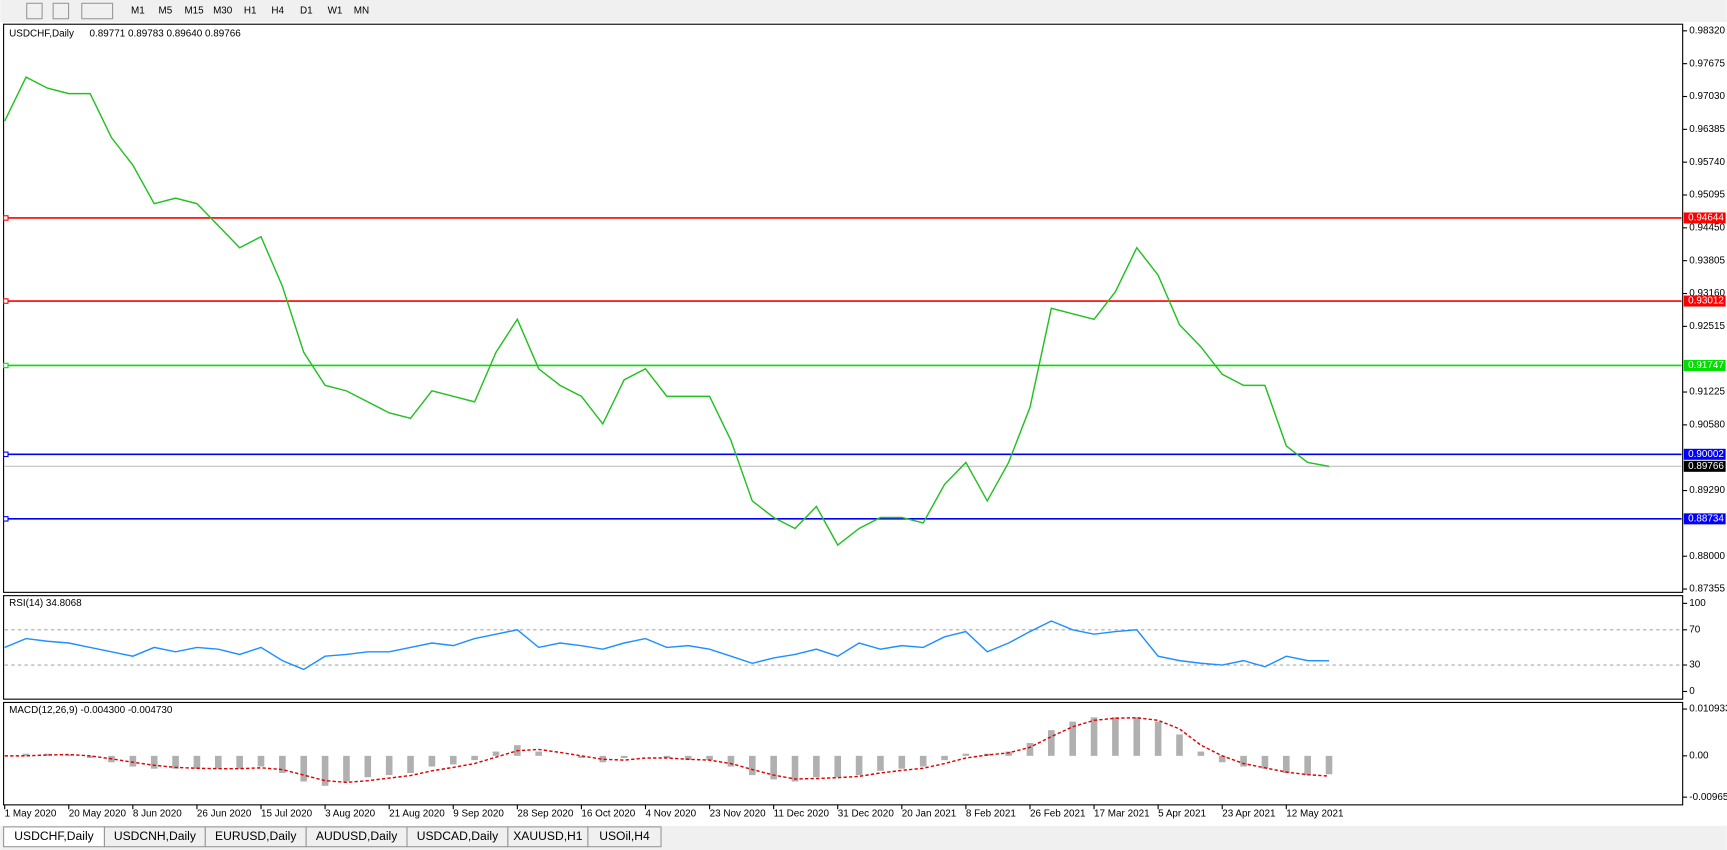 The image size is (1727, 850). Describe the element at coordinates (667, 750) in the screenshot. I see `signal-line` at that location.